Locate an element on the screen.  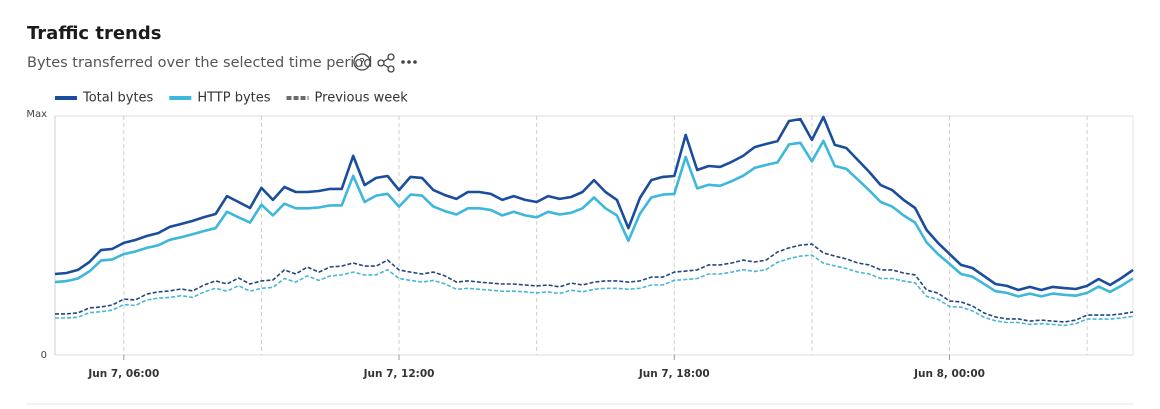
legend-label: Total bytes is located at coordinates (118, 98).